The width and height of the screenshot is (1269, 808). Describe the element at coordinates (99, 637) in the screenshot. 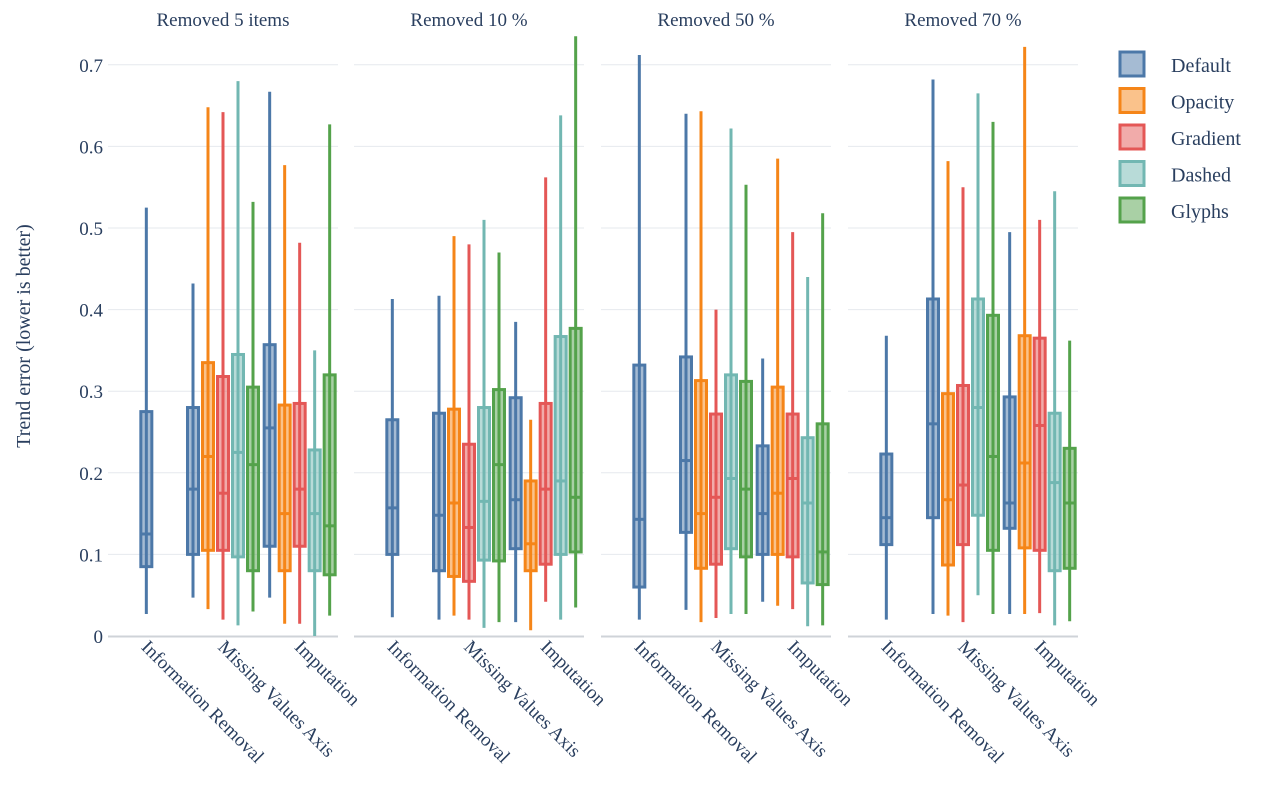

I see `y-tick-label: 0` at that location.